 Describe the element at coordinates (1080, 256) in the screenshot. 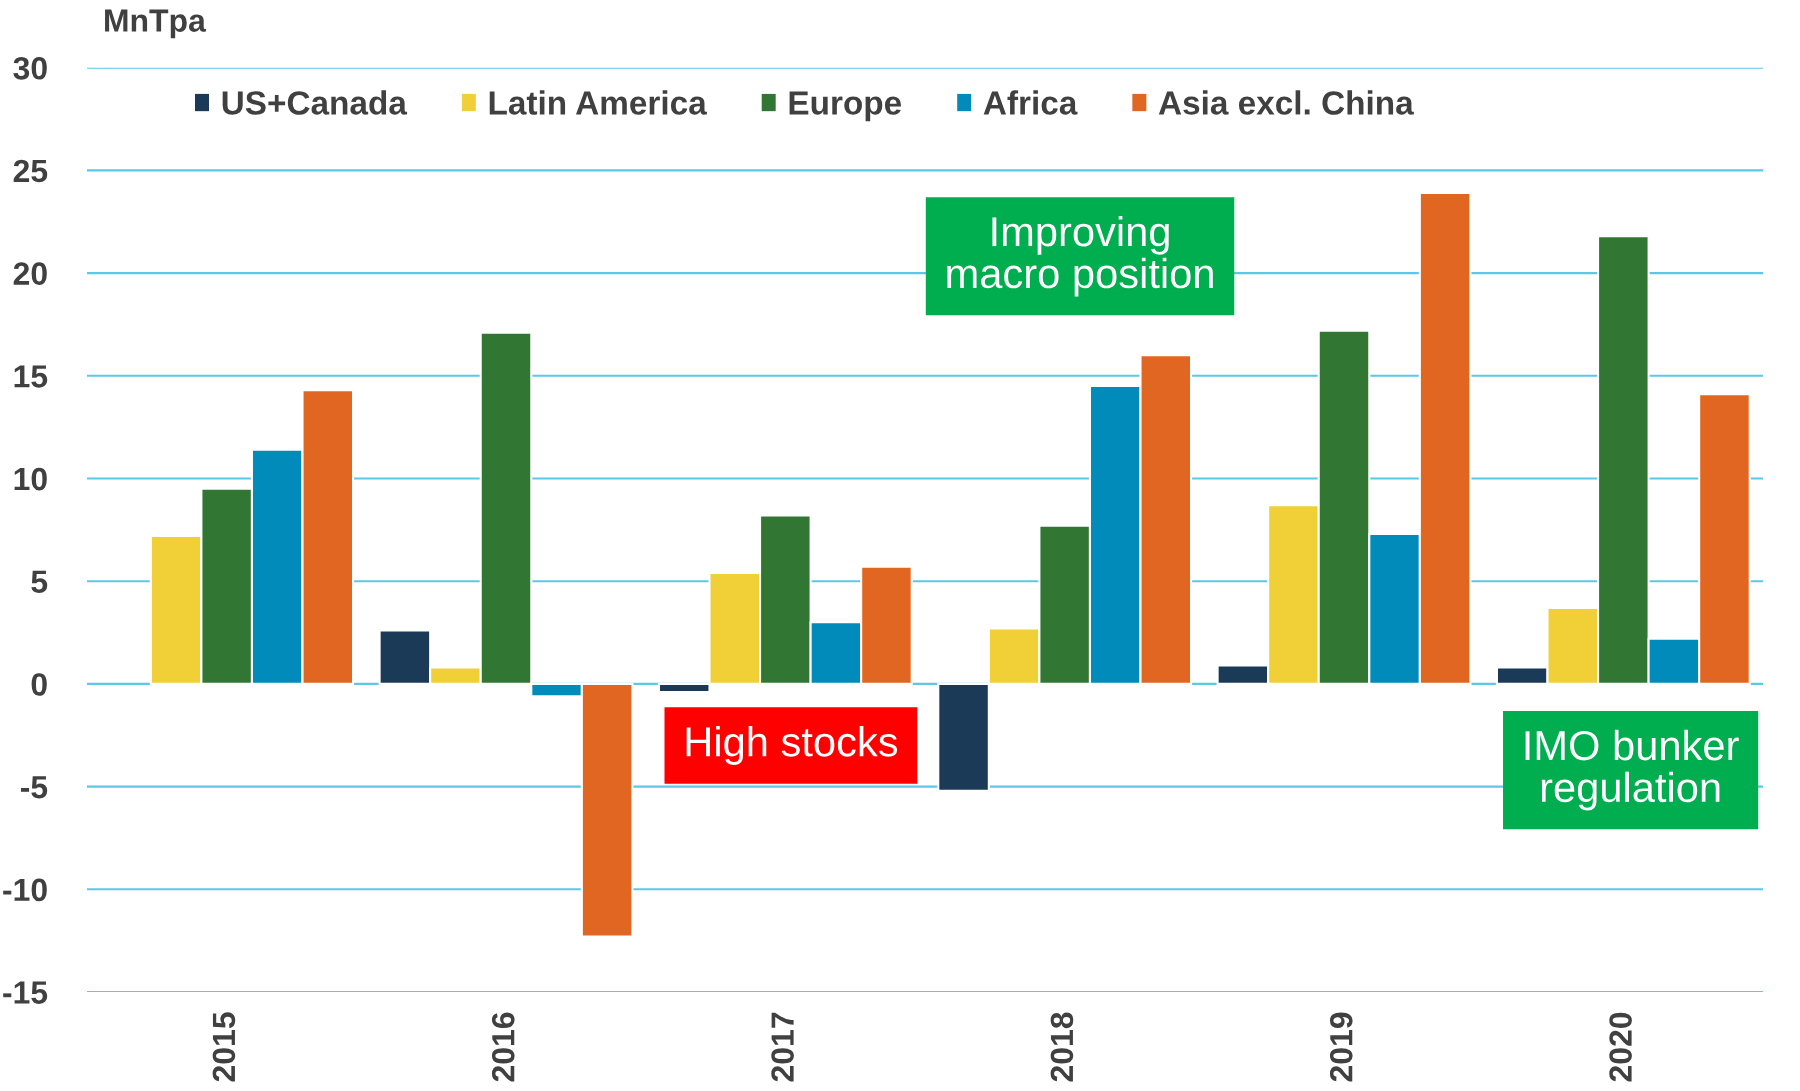

I see `annotation: Improving macro position` at that location.